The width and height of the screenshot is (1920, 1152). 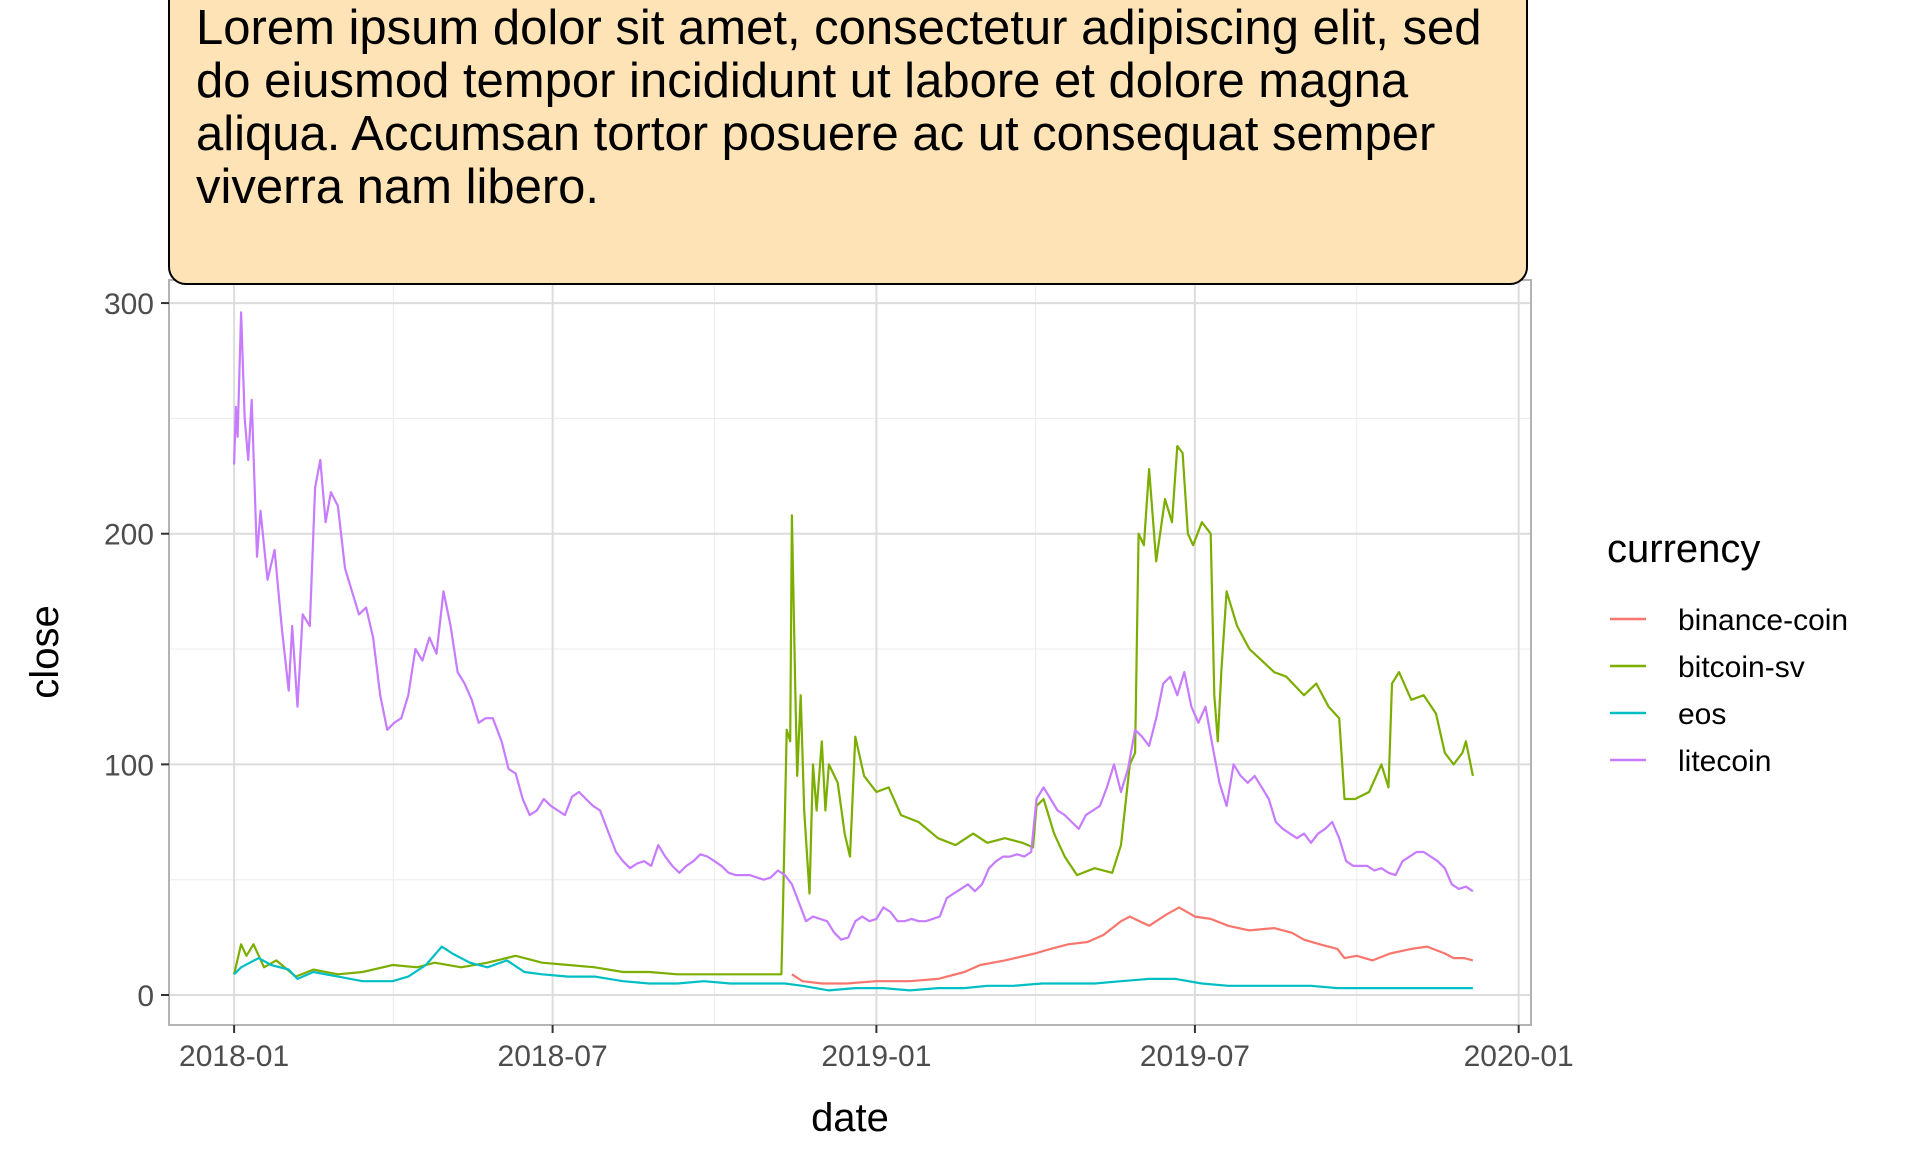 What do you see at coordinates (145, 996) in the screenshot?
I see `y-tick-label: 0` at bounding box center [145, 996].